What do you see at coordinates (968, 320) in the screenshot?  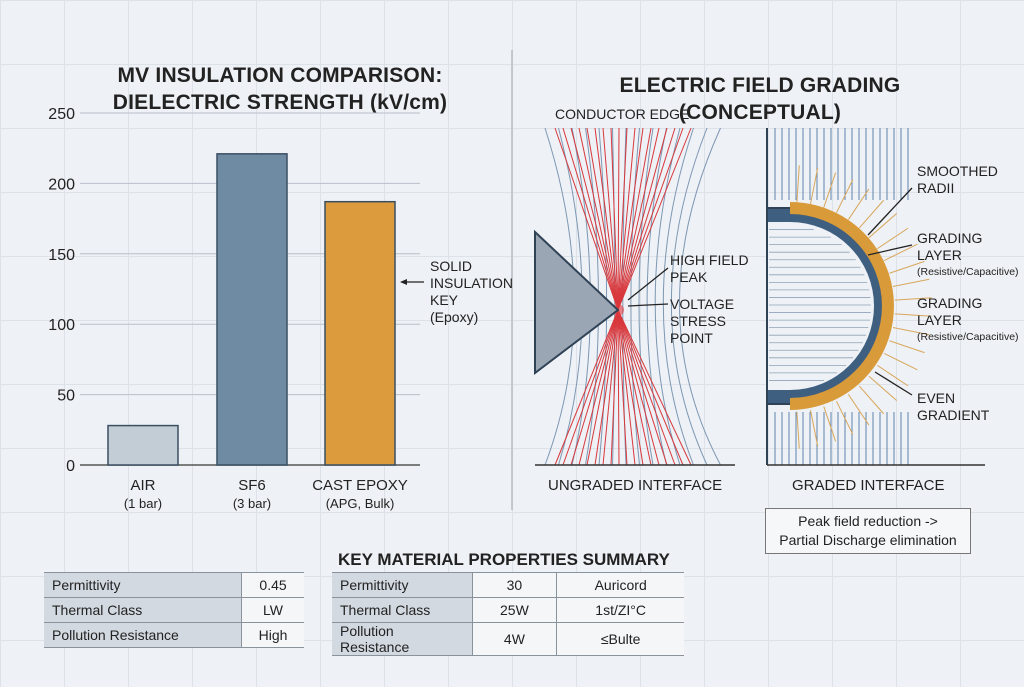 I see `grading-layer-label-2: GRADING LAYER (Resistive/Capacitive)` at bounding box center [968, 320].